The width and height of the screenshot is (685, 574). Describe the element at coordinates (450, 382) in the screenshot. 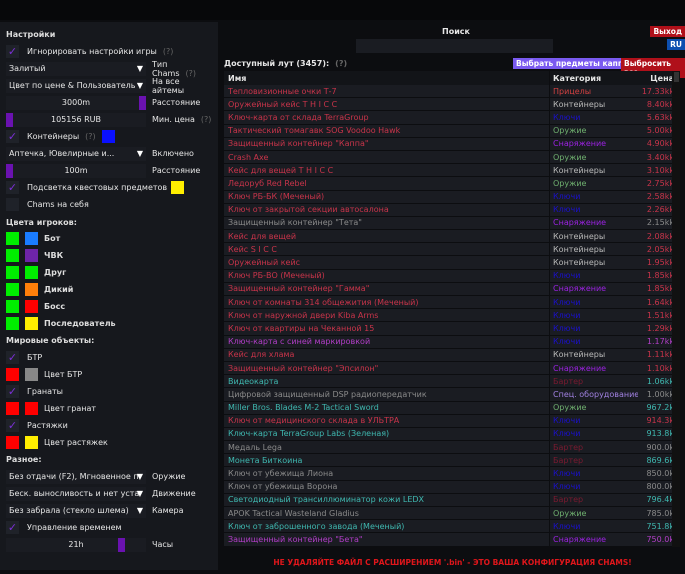

I see `table-row: Видеокарта Бартер 1.06kk` at that location.